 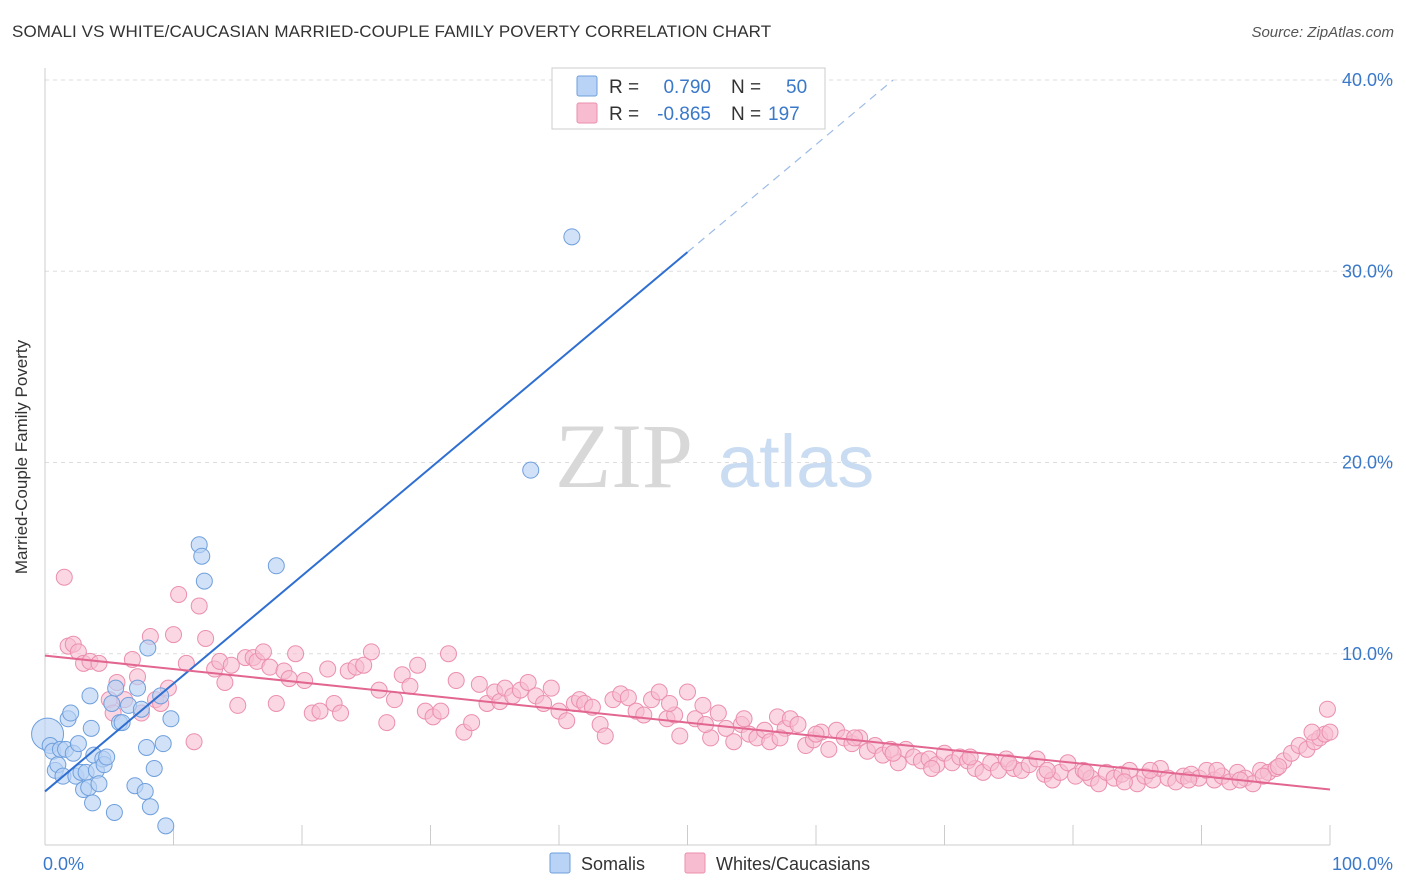 I want to click on legend-n-value: 197, so click(x=784, y=114).